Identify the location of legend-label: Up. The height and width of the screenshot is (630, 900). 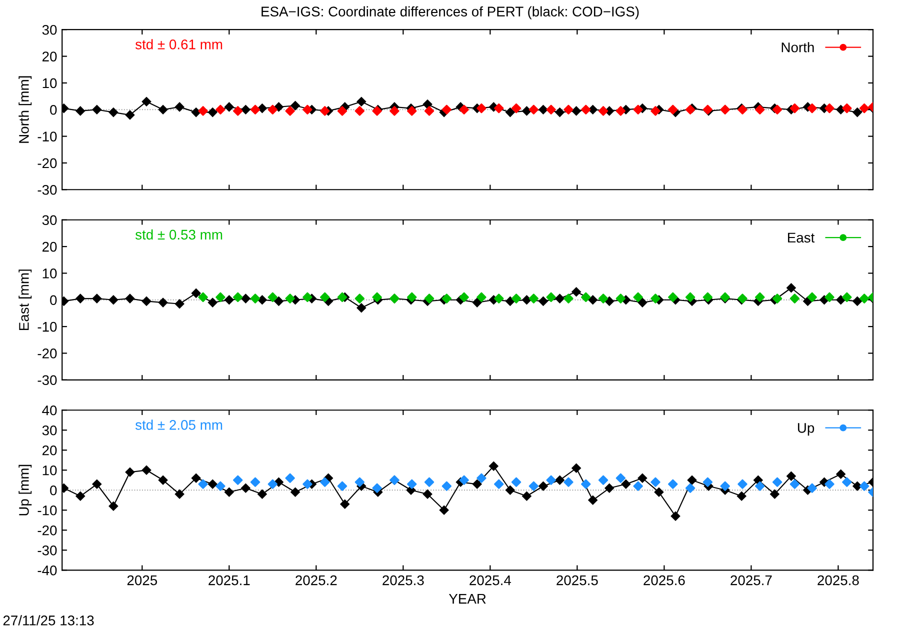
(806, 429).